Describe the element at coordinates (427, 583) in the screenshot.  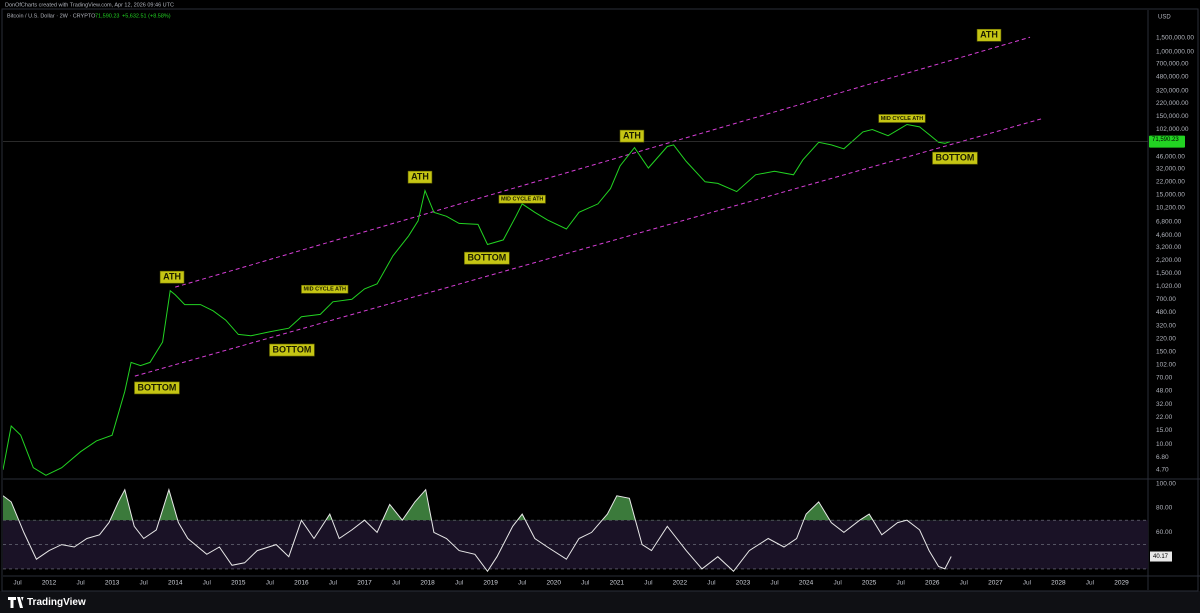
I see `x-tick-label: 2018` at that location.